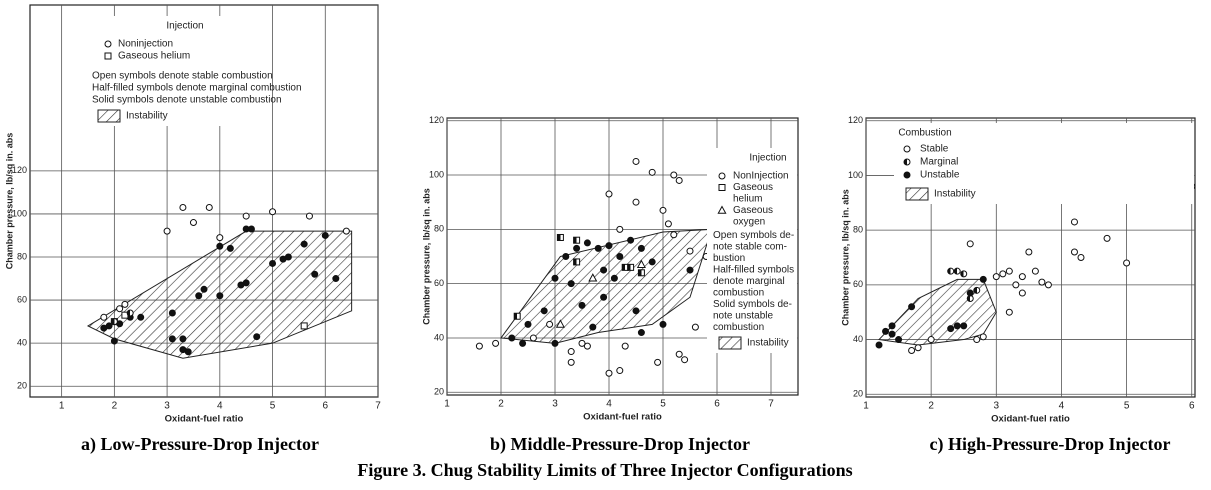  What do you see at coordinates (753, 270) in the screenshot?
I see `legend-note: Half-filled symbols` at bounding box center [753, 270].